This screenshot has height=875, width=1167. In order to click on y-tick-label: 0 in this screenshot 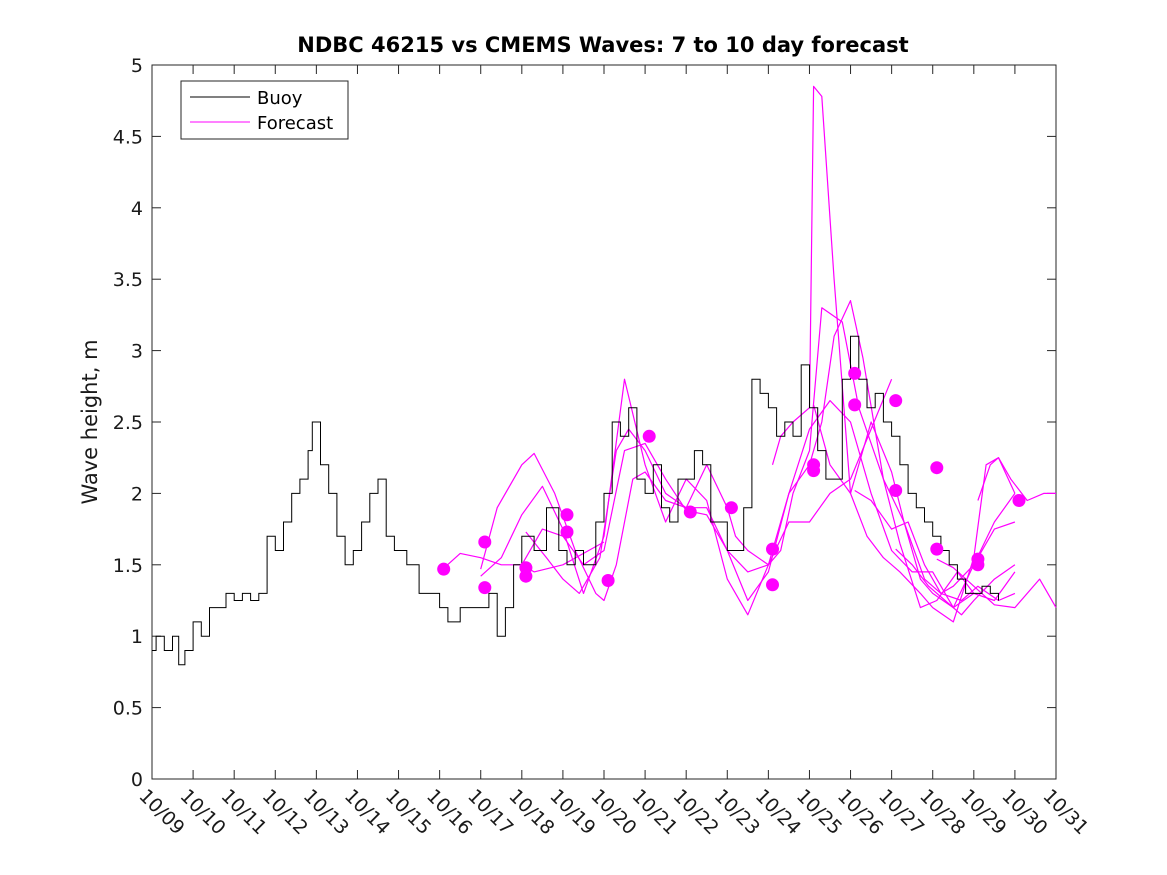, I will do `click(137, 780)`.